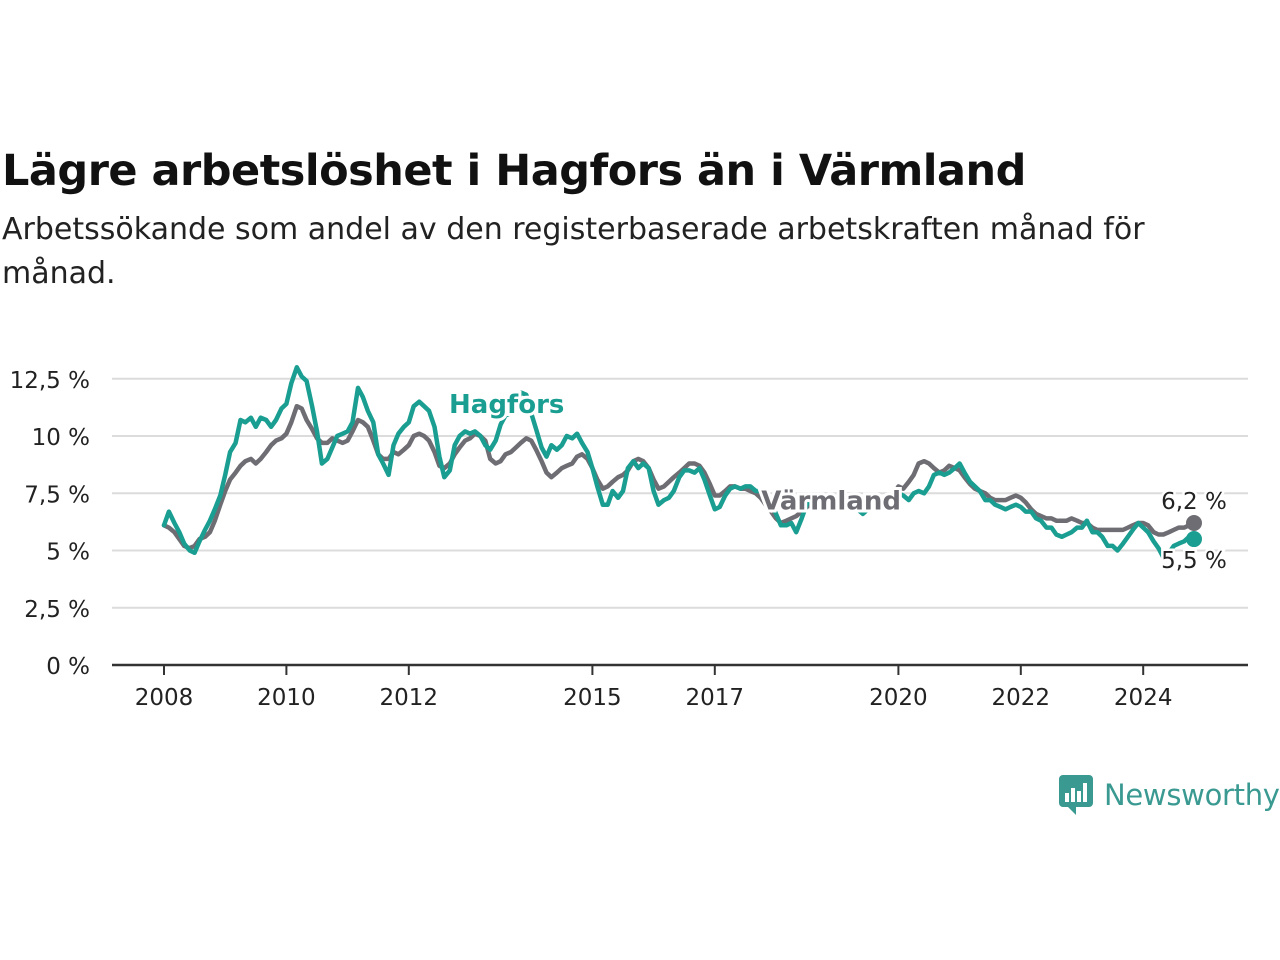 This screenshot has height=960, width=1280. Describe the element at coordinates (68, 553) in the screenshot. I see `y-tick-label: 5 %` at that location.